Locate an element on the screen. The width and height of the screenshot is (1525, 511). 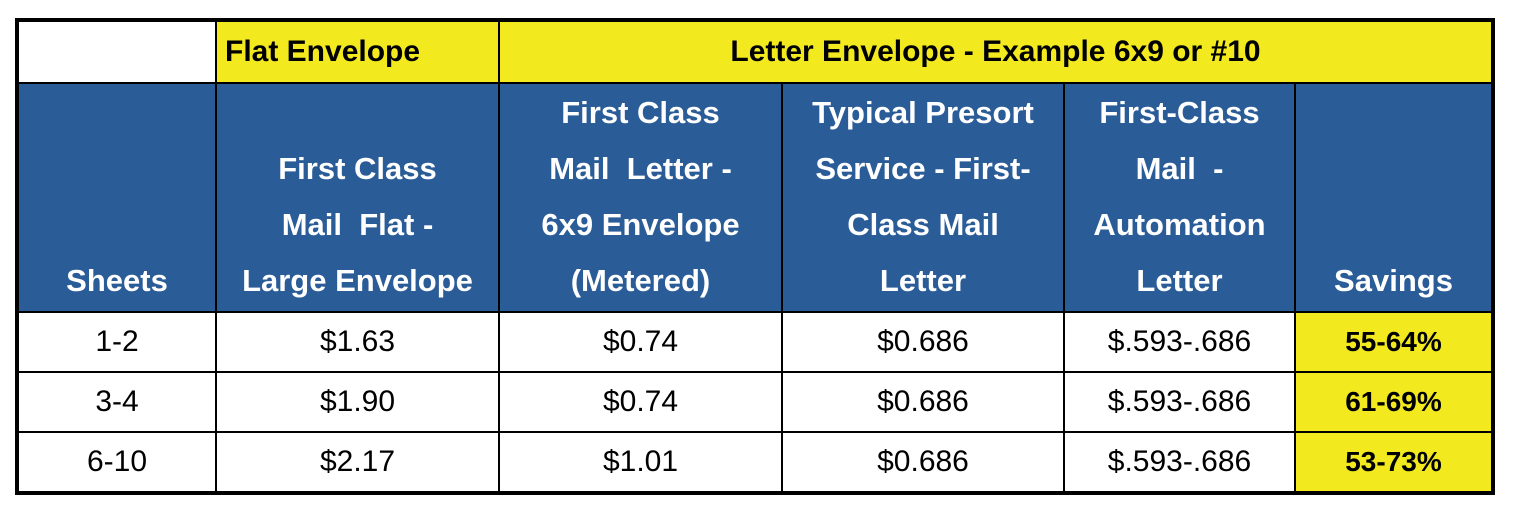
savings-cell: 53-73% is located at coordinates (1394, 462).